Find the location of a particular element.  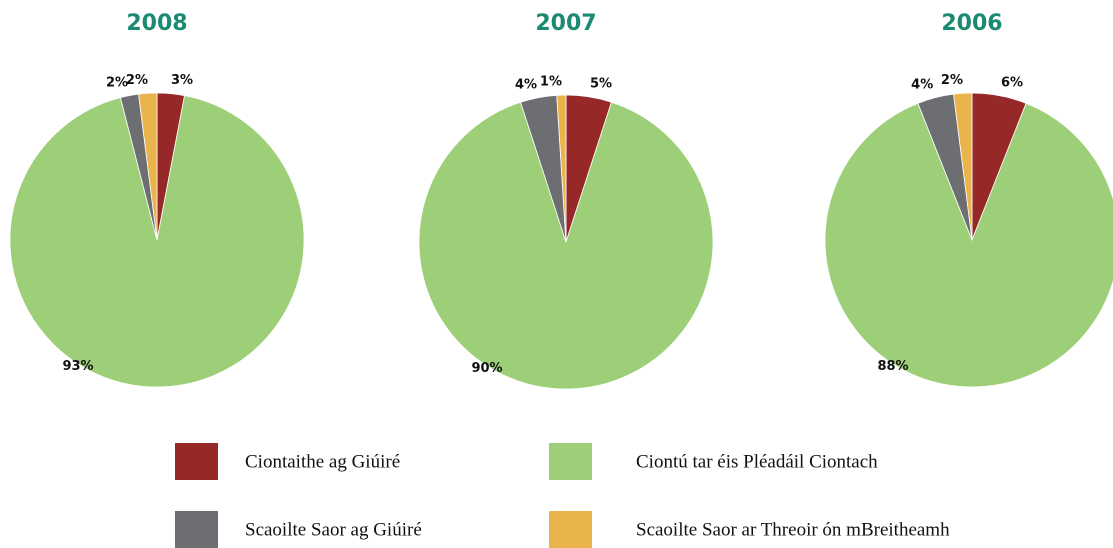

data-label: 5% is located at coordinates (601, 83).